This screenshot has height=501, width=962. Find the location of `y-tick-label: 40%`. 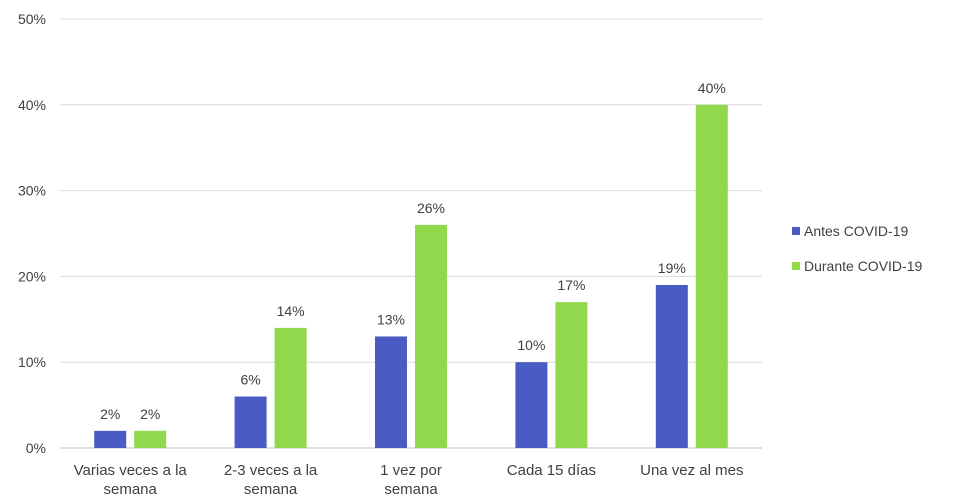

y-tick-label: 40% is located at coordinates (32, 105).